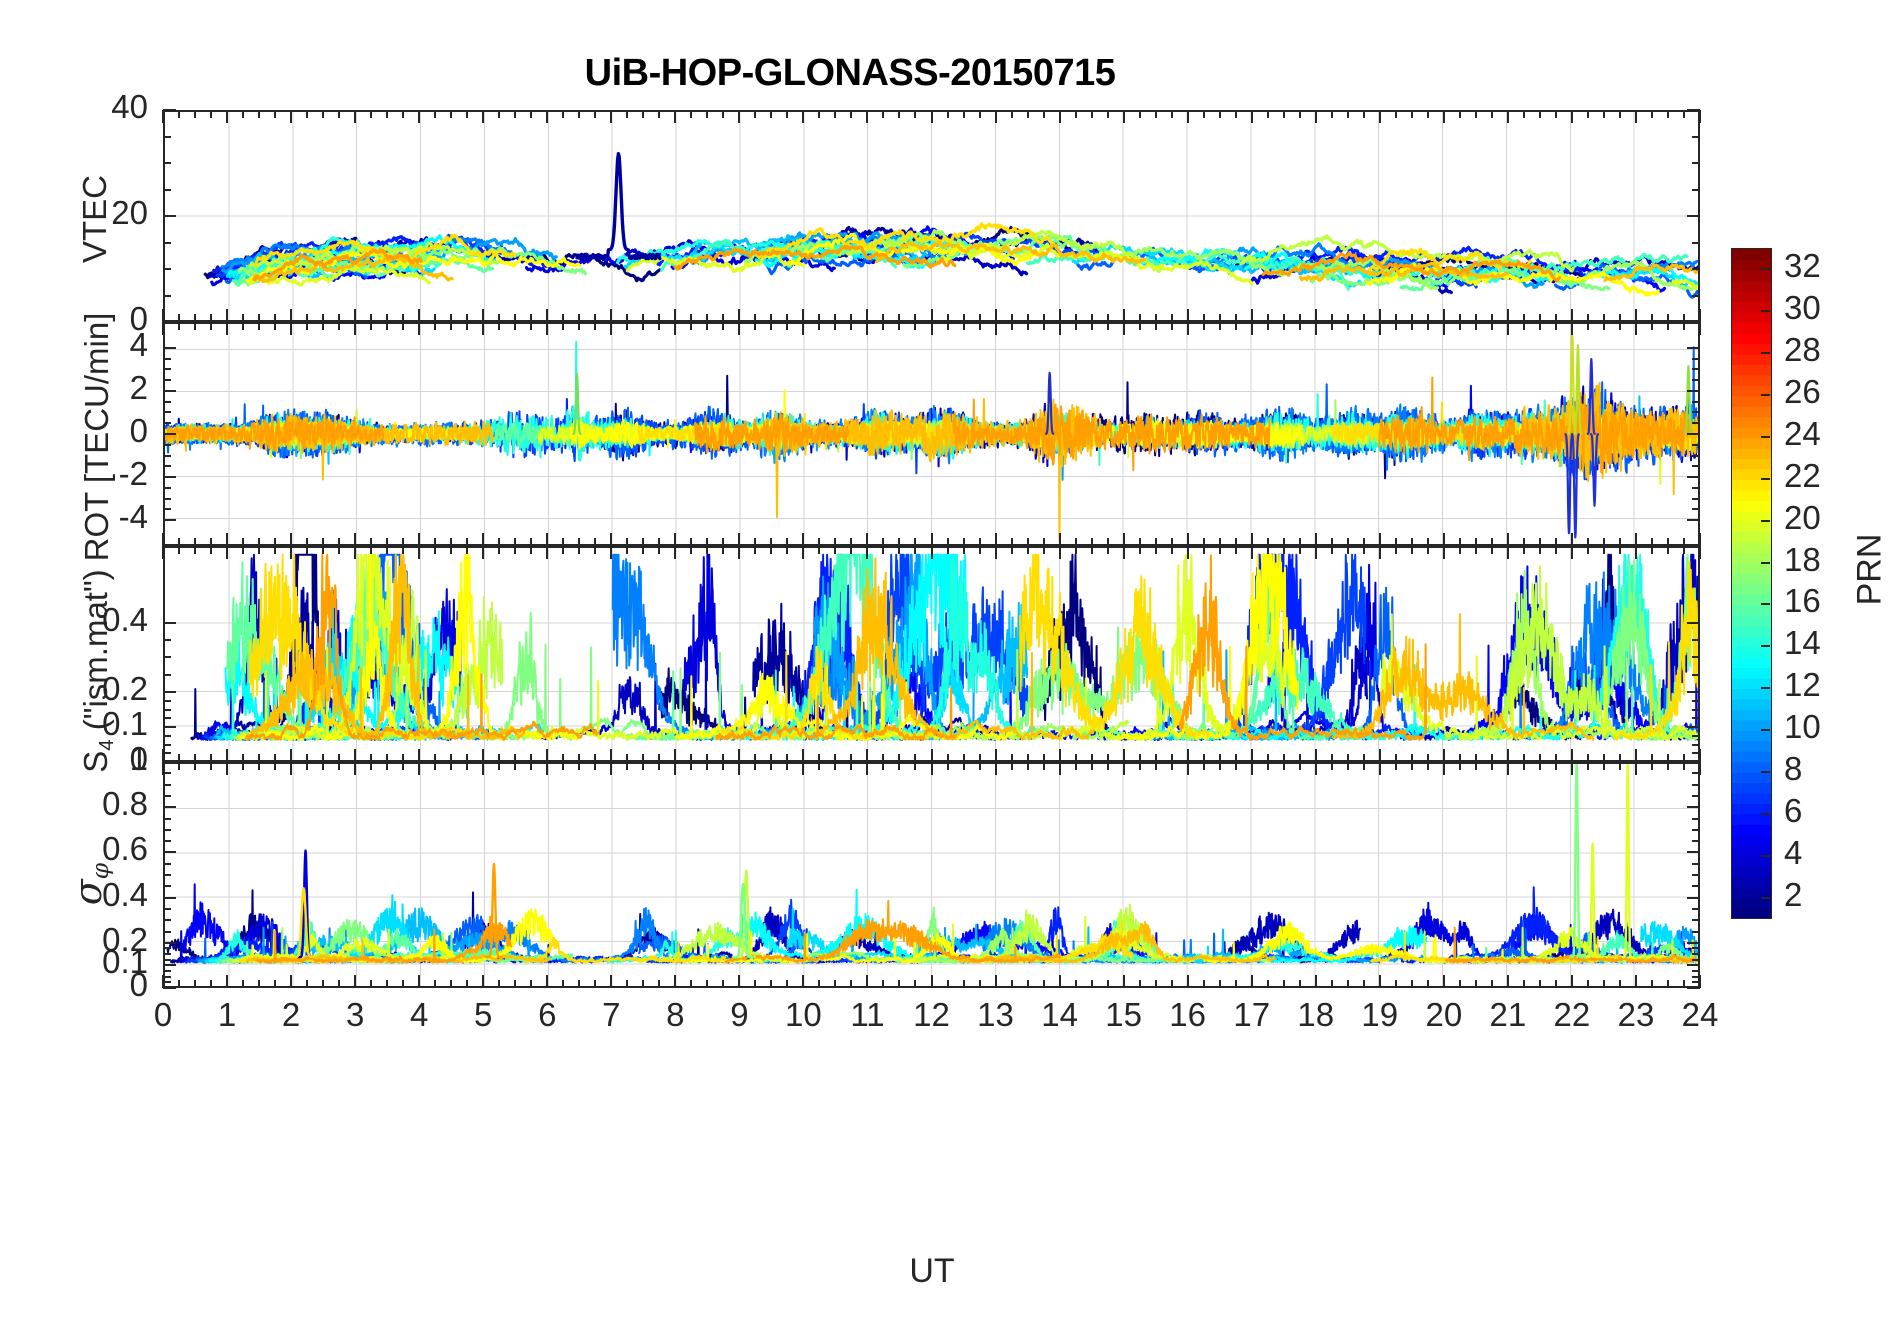 Image resolution: width=1902 pixels, height=1330 pixels. Describe the element at coordinates (1751, 583) in the screenshot. I see `colorbar` at that location.